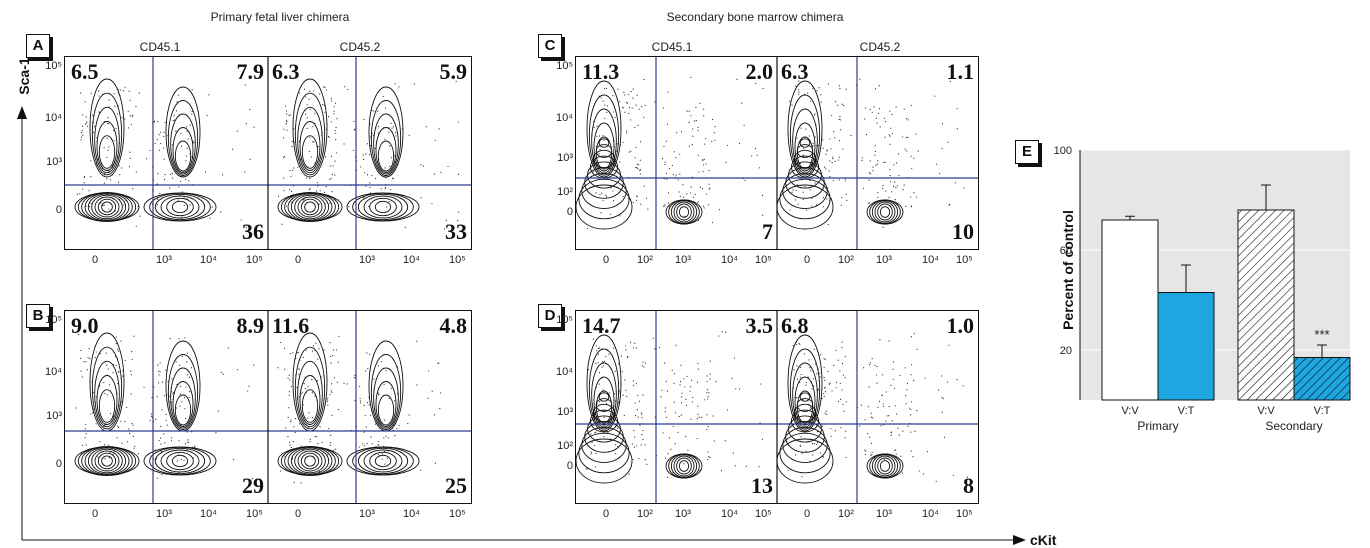 This screenshot has width=1370, height=548. What do you see at coordinates (963, 231) in the screenshot?
I see `quadrant-percent-c-right-br: 10` at bounding box center [963, 231].